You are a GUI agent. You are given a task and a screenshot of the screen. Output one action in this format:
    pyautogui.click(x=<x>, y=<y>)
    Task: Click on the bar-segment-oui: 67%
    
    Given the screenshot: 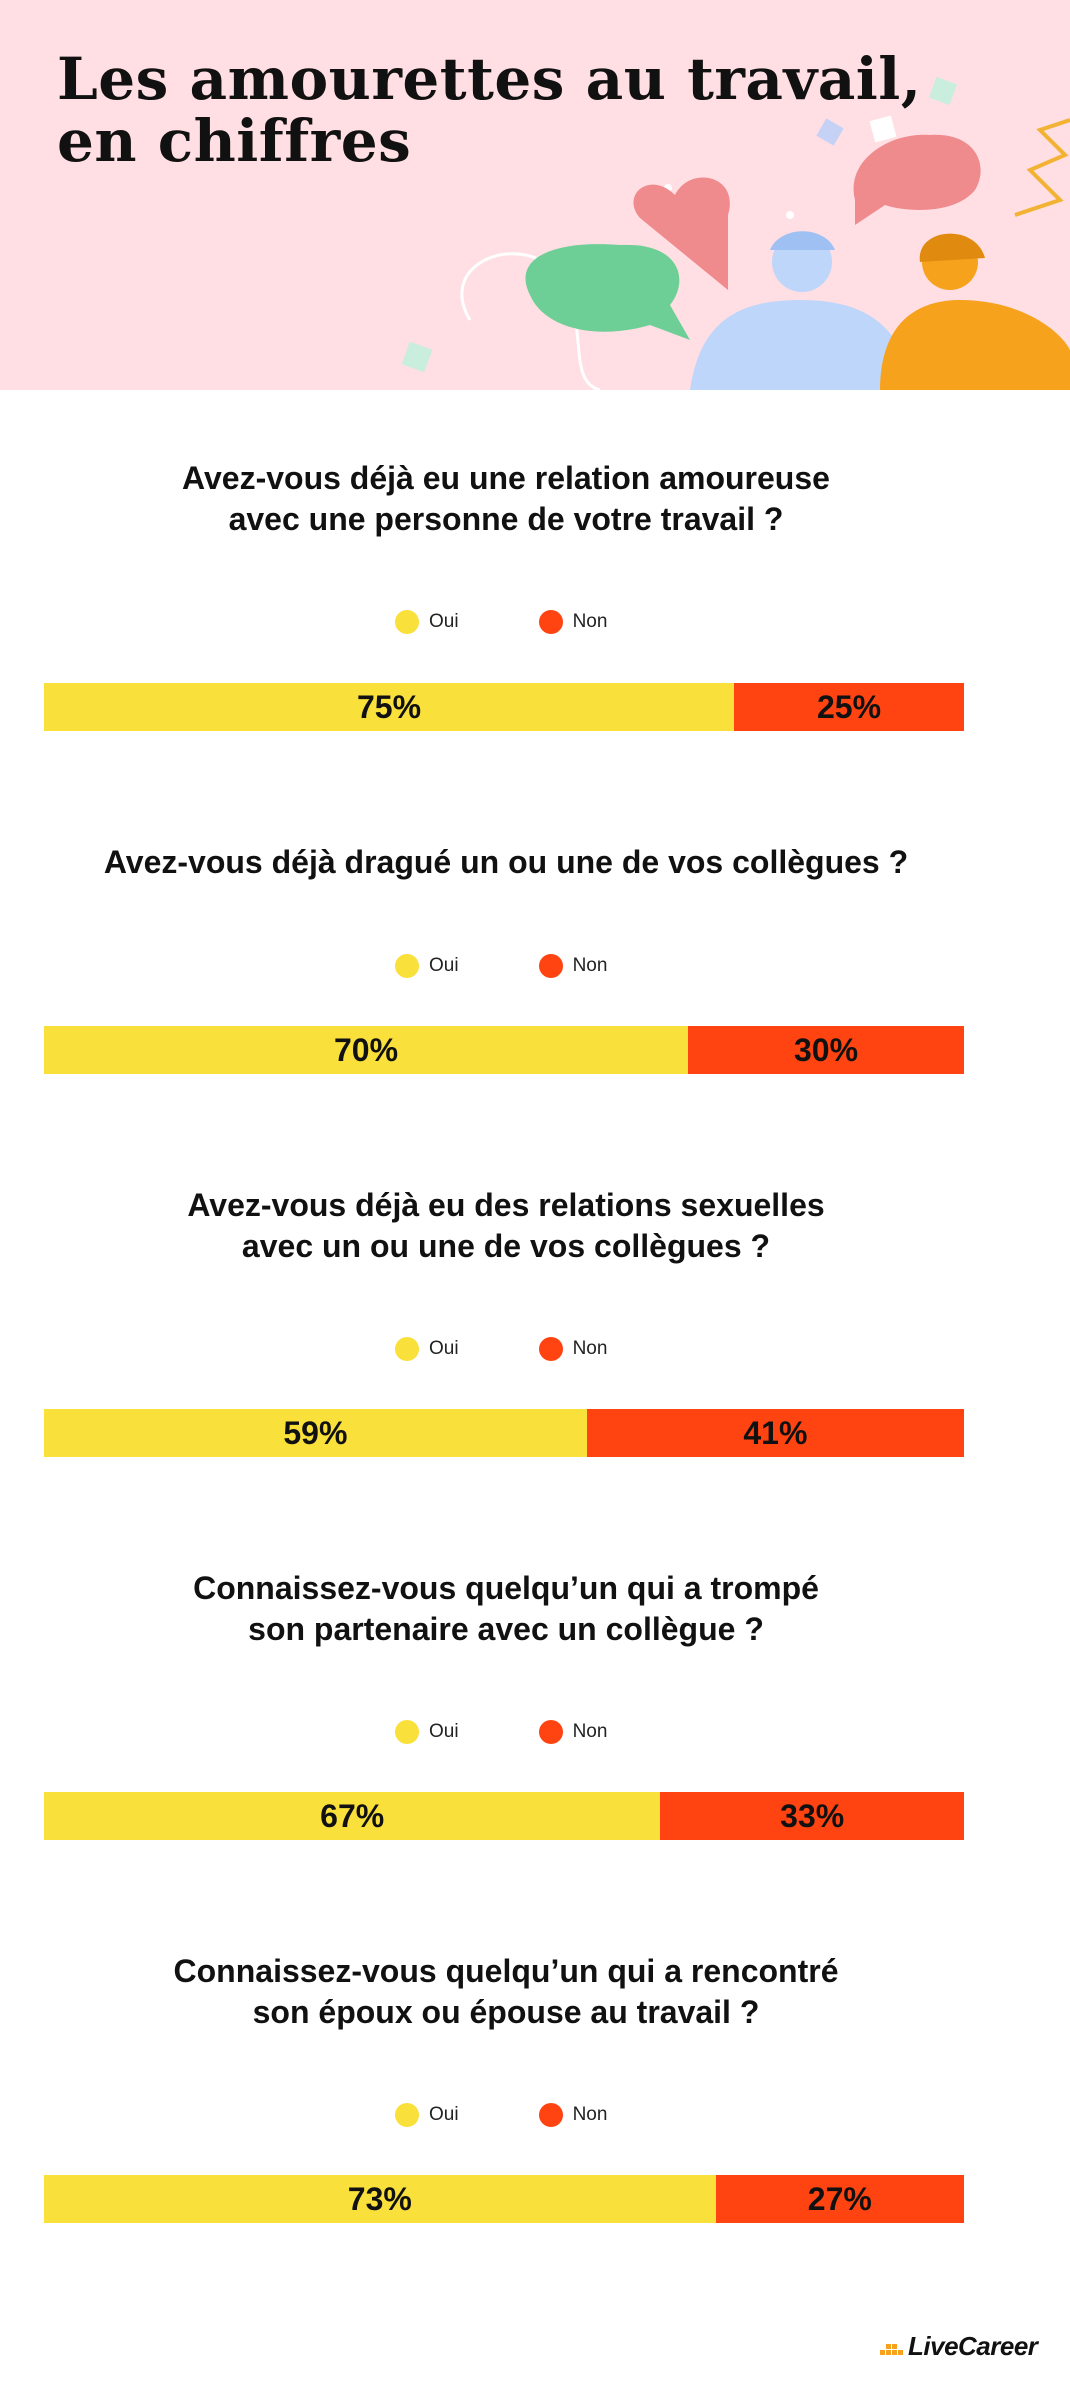 What is the action you would take?
    pyautogui.click(x=352, y=1816)
    